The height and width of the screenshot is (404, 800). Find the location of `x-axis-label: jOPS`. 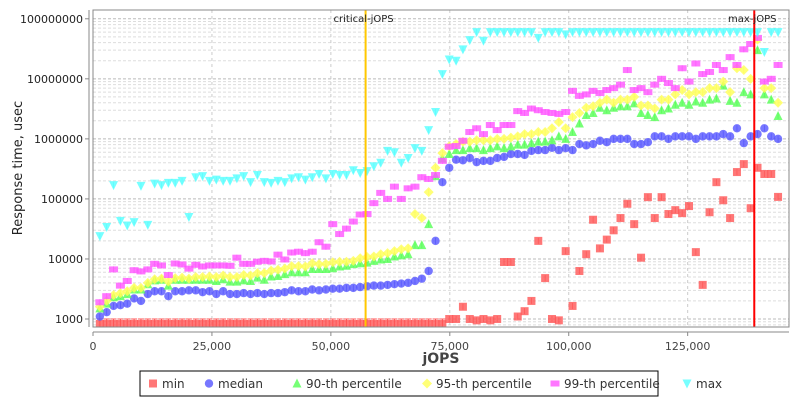

x-axis-label: jOPS is located at coordinates (440, 359).